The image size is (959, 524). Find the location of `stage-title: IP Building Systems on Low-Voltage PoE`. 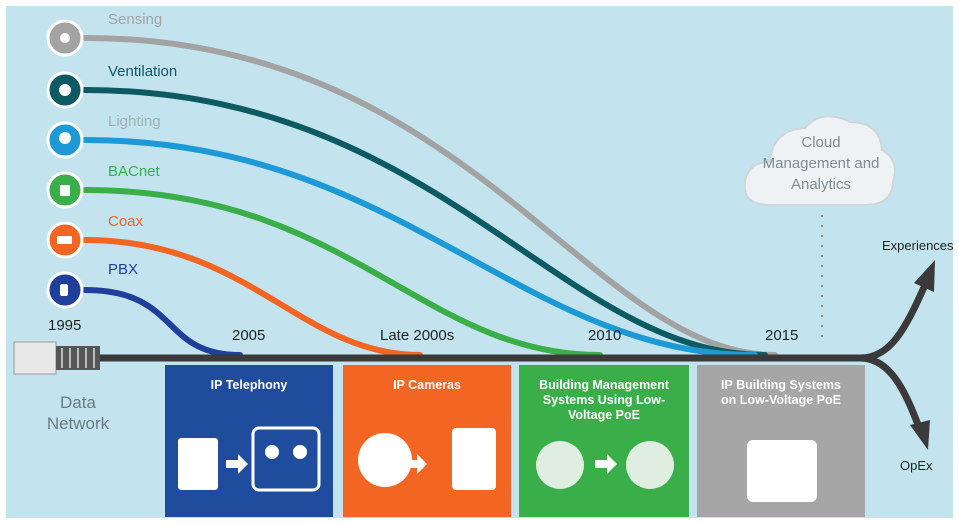

stage-title: IP Building Systems on Low-Voltage PoE is located at coordinates (781, 392).